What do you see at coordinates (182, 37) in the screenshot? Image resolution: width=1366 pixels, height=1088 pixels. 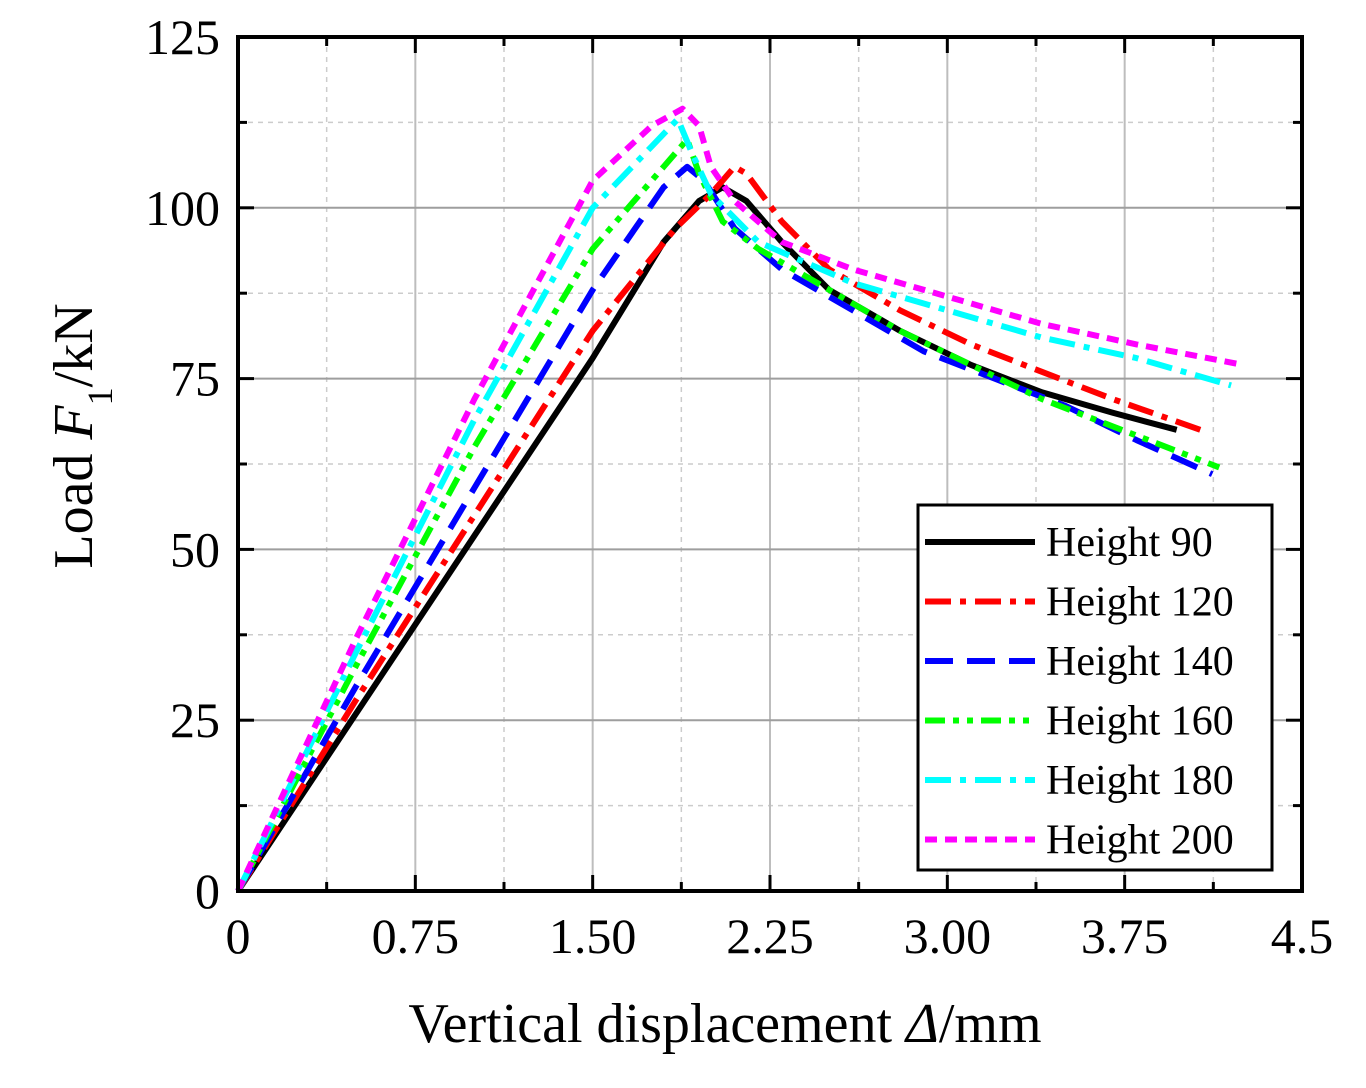 I see `y-tick-label: 125` at bounding box center [182, 37].